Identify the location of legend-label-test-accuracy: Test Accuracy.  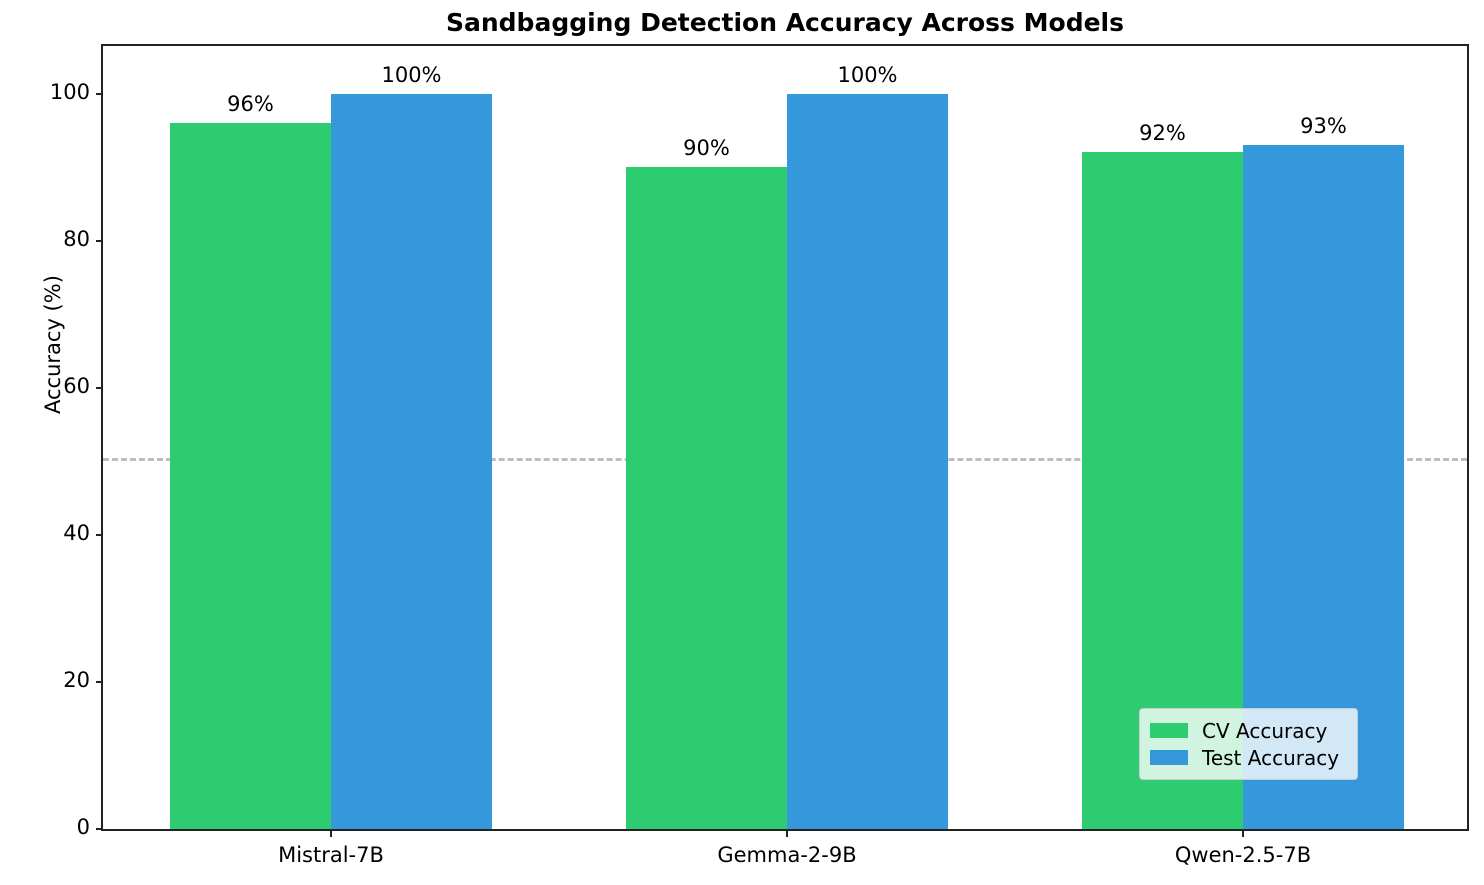
(1271, 757).